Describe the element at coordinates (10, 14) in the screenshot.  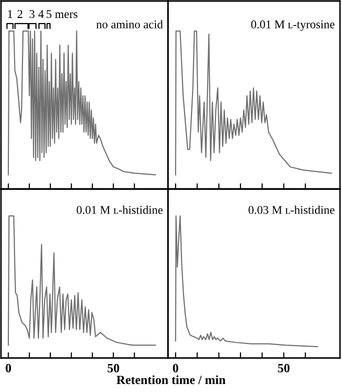
I see `text: 1` at that location.